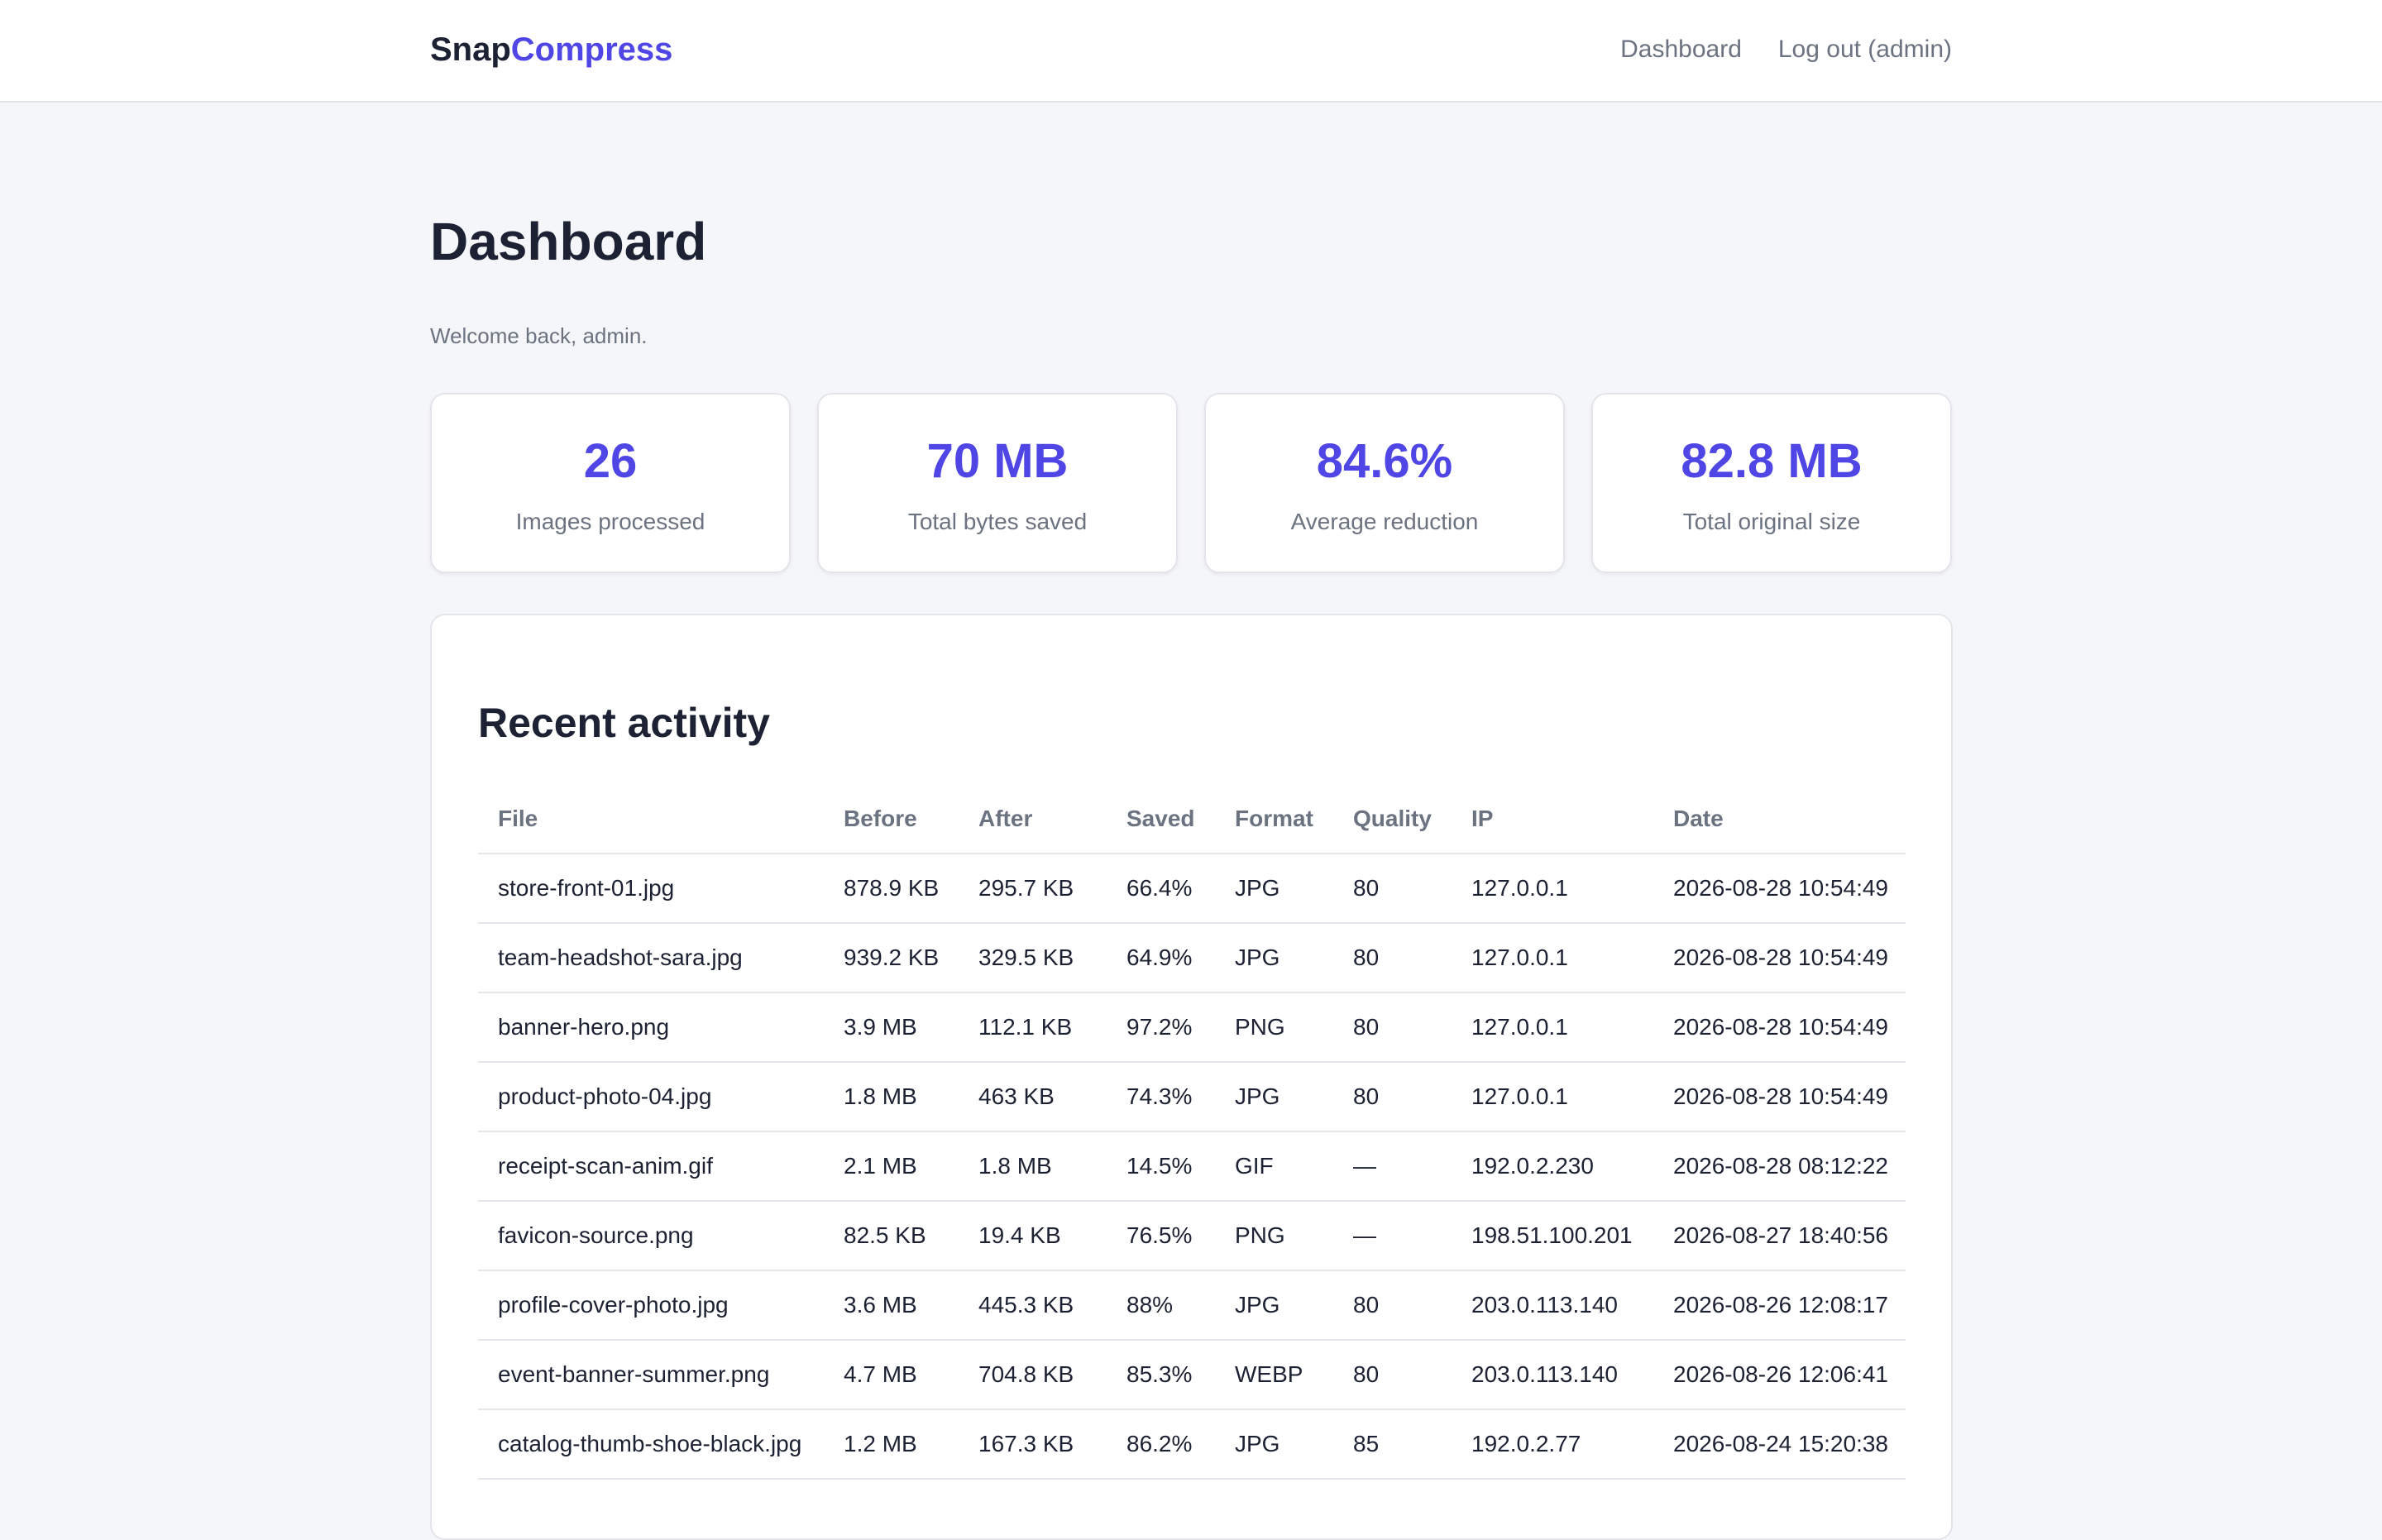 Image resolution: width=2382 pixels, height=1540 pixels. Describe the element at coordinates (1161, 1236) in the screenshot. I see `cell-saved: 76.5%` at that location.